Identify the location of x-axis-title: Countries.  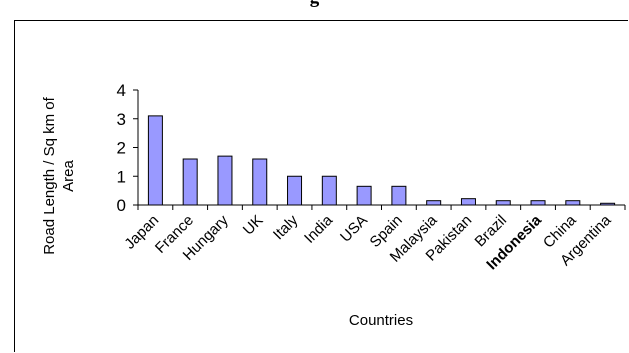
(381, 320).